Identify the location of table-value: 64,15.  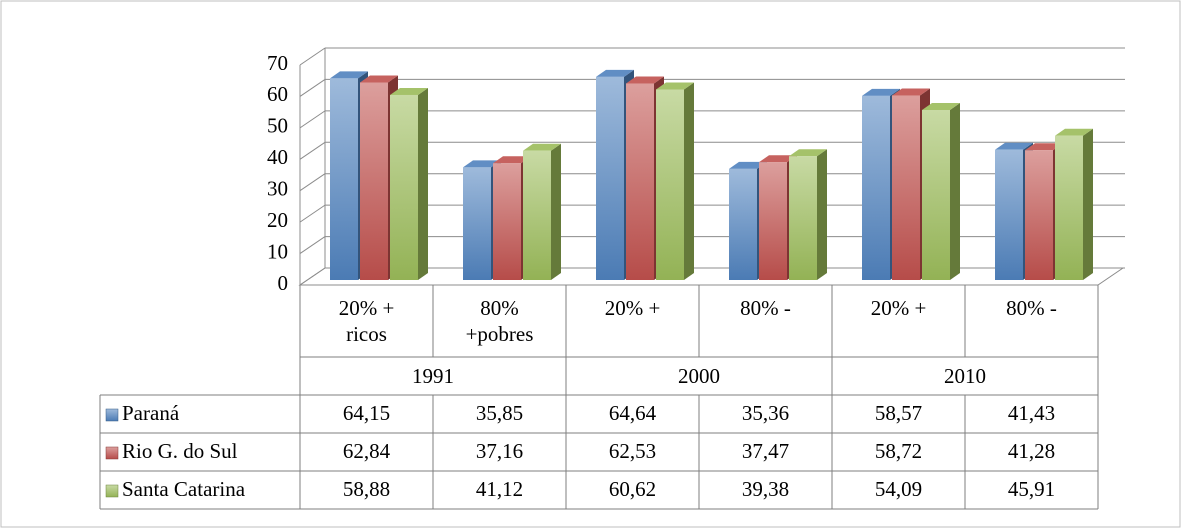
(366, 413).